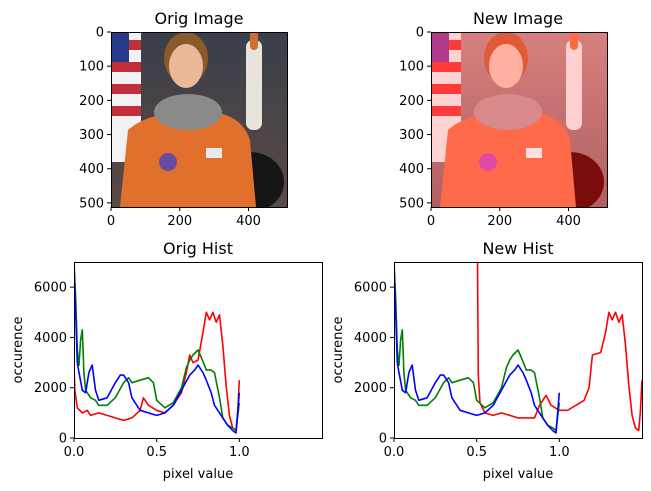 The image size is (651, 491). I want to click on new-image-xtick-label: 0, so click(431, 221).